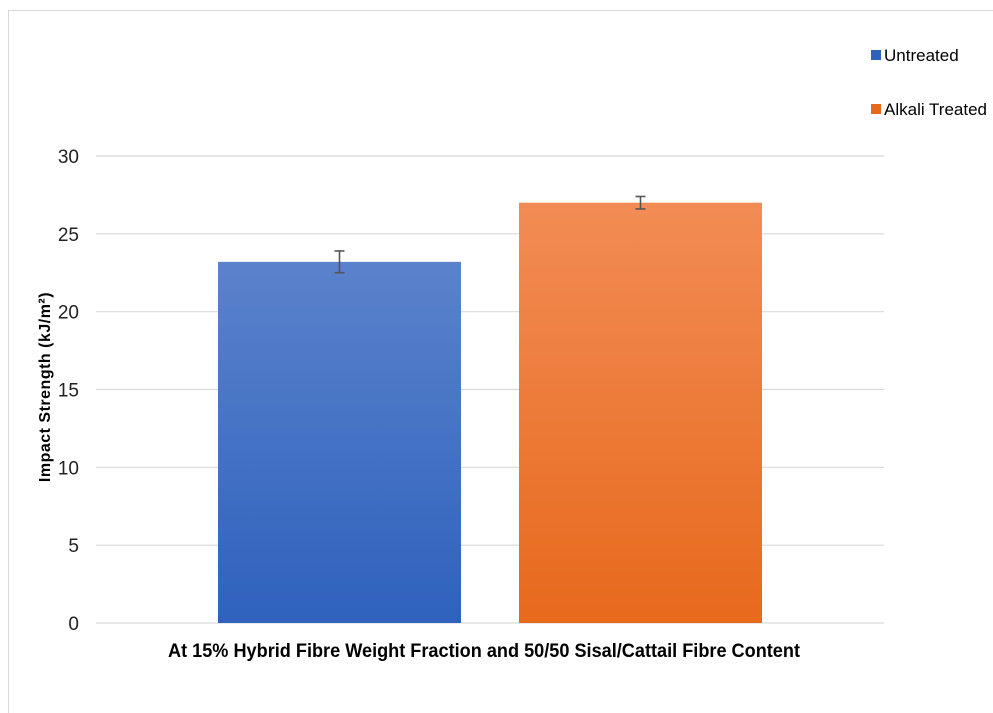 The image size is (993, 713). What do you see at coordinates (876, 109) in the screenshot?
I see `legend-swatch-alkali-treated` at bounding box center [876, 109].